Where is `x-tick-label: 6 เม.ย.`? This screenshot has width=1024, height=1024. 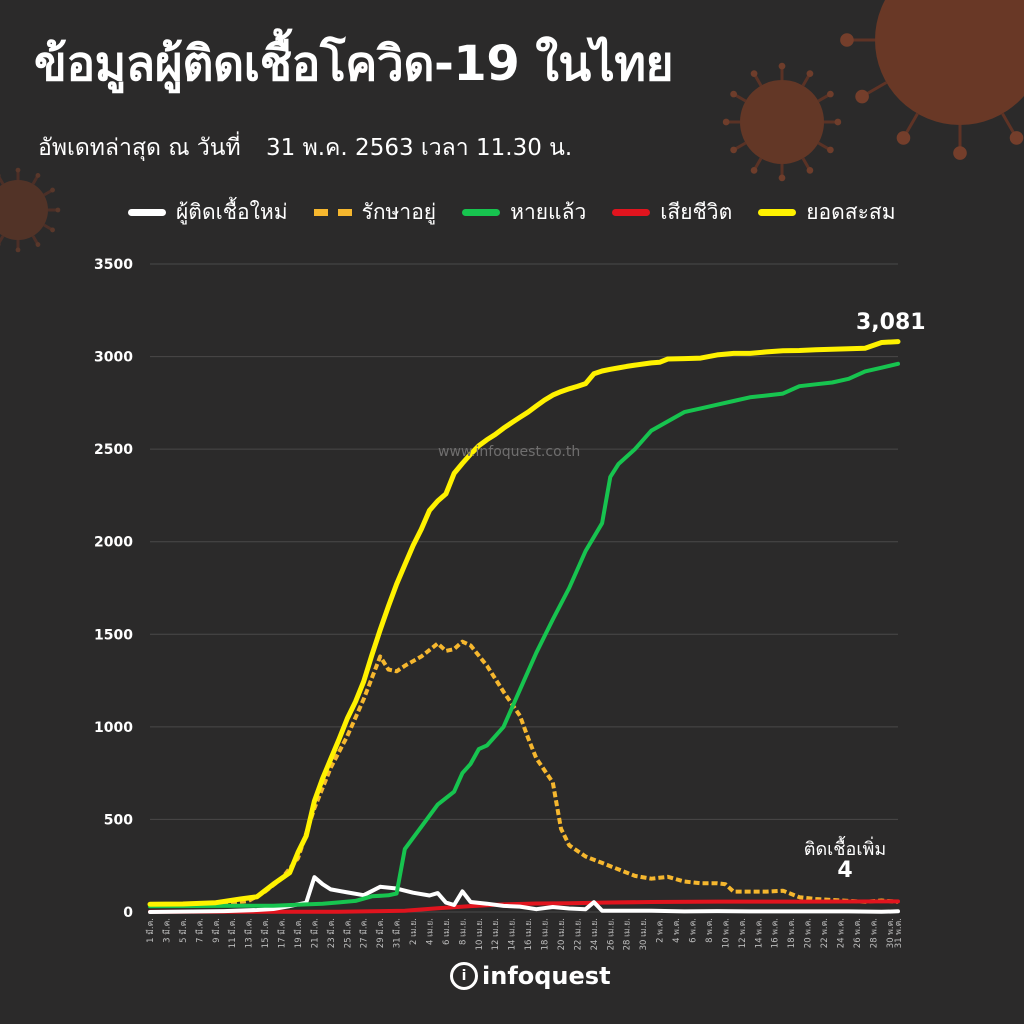 x-tick-label: 6 เม.ย. is located at coordinates (447, 931).